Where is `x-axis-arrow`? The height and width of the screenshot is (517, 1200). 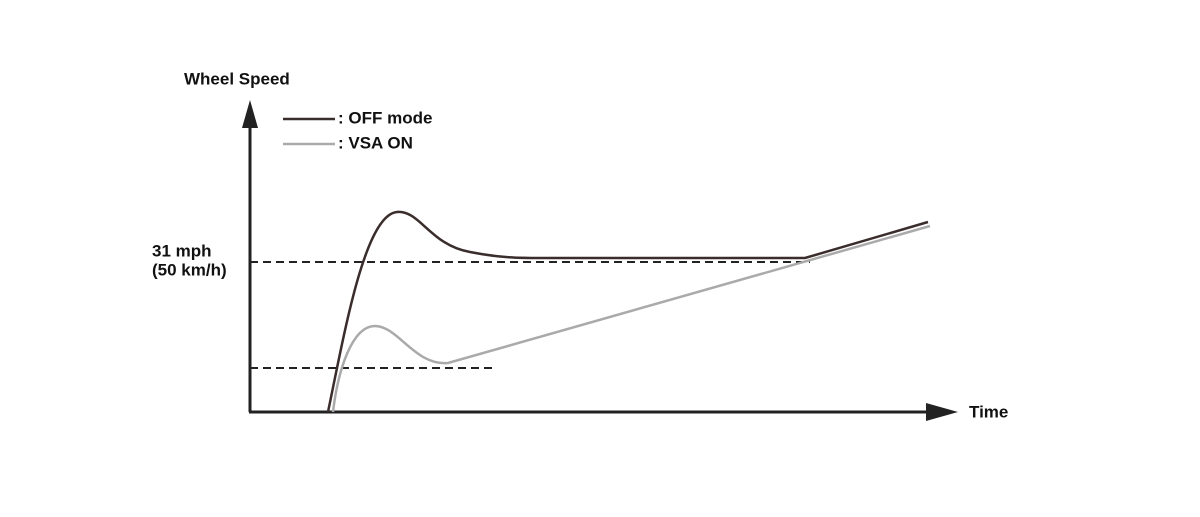
x-axis-arrow is located at coordinates (942, 412).